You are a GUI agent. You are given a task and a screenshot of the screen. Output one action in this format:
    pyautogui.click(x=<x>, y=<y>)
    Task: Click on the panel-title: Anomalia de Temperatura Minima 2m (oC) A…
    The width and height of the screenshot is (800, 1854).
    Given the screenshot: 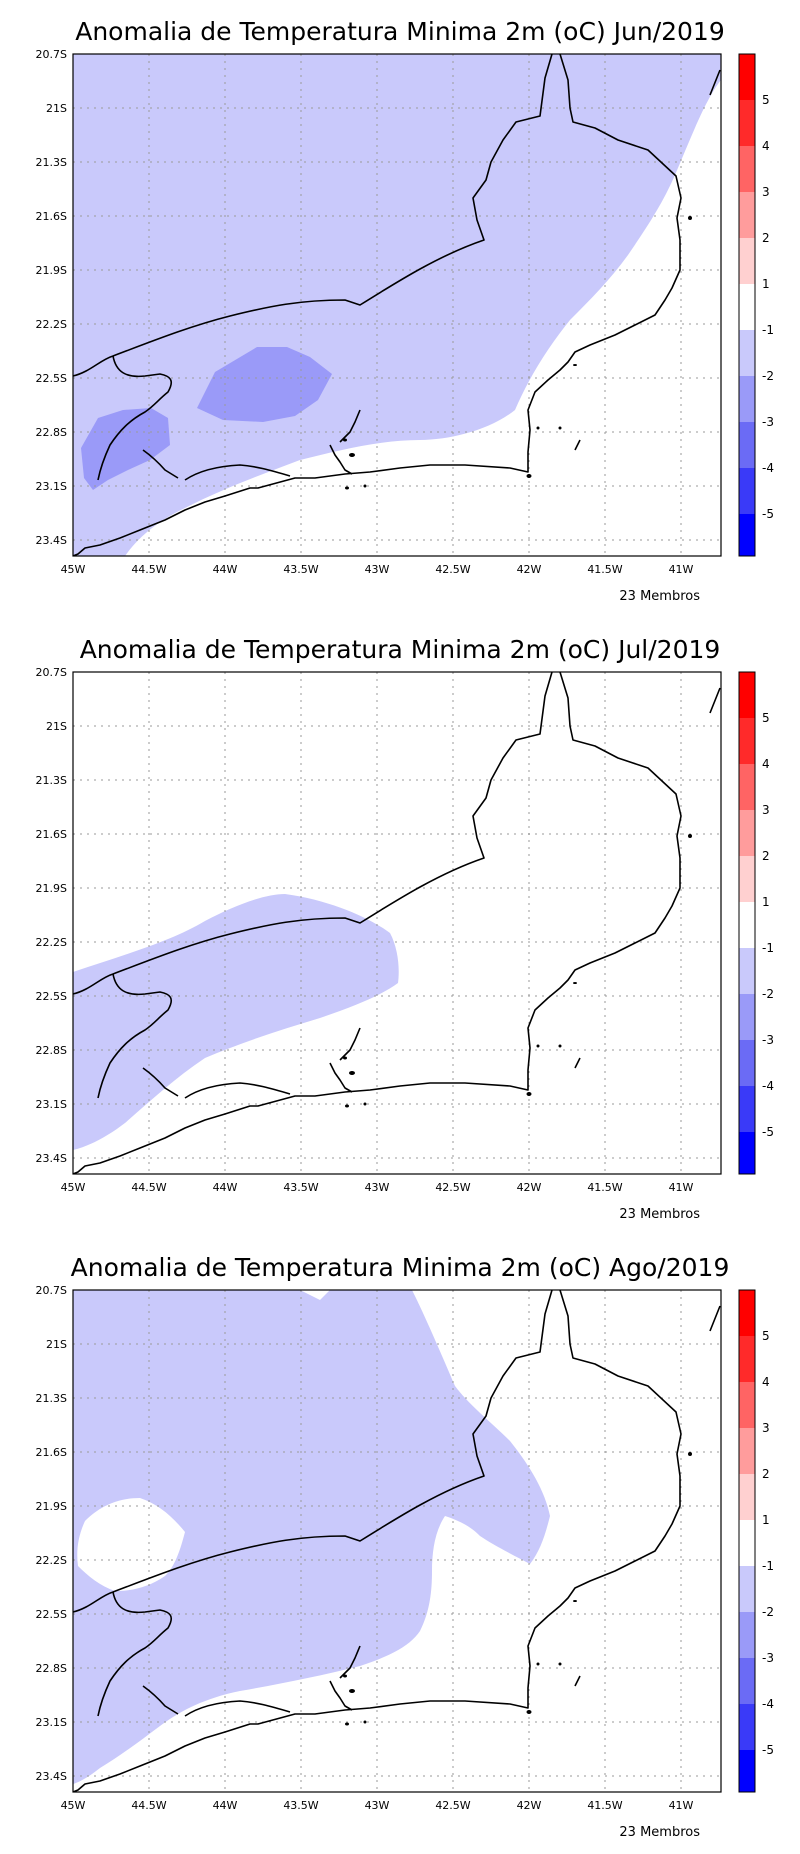 What is the action you would take?
    pyautogui.click(x=400, y=1267)
    